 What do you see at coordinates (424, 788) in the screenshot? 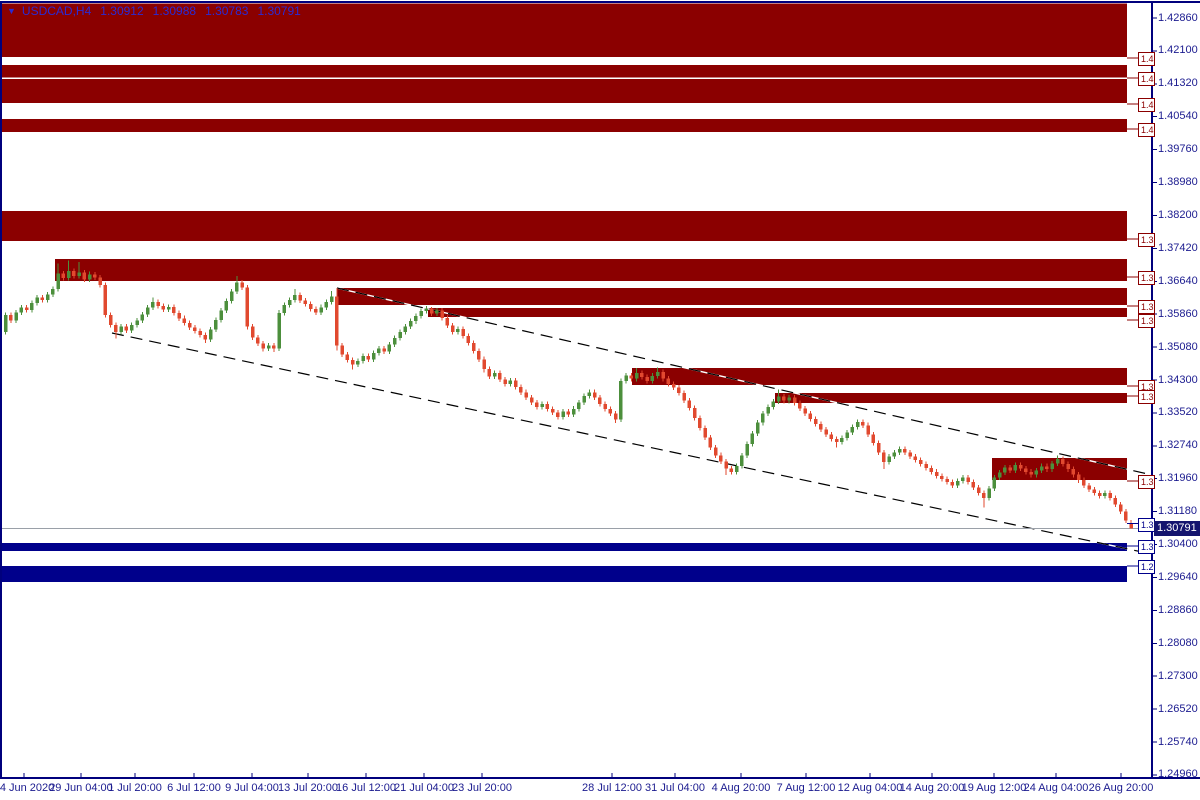
I see `time-label: 21 Jul 04:00` at bounding box center [424, 788].